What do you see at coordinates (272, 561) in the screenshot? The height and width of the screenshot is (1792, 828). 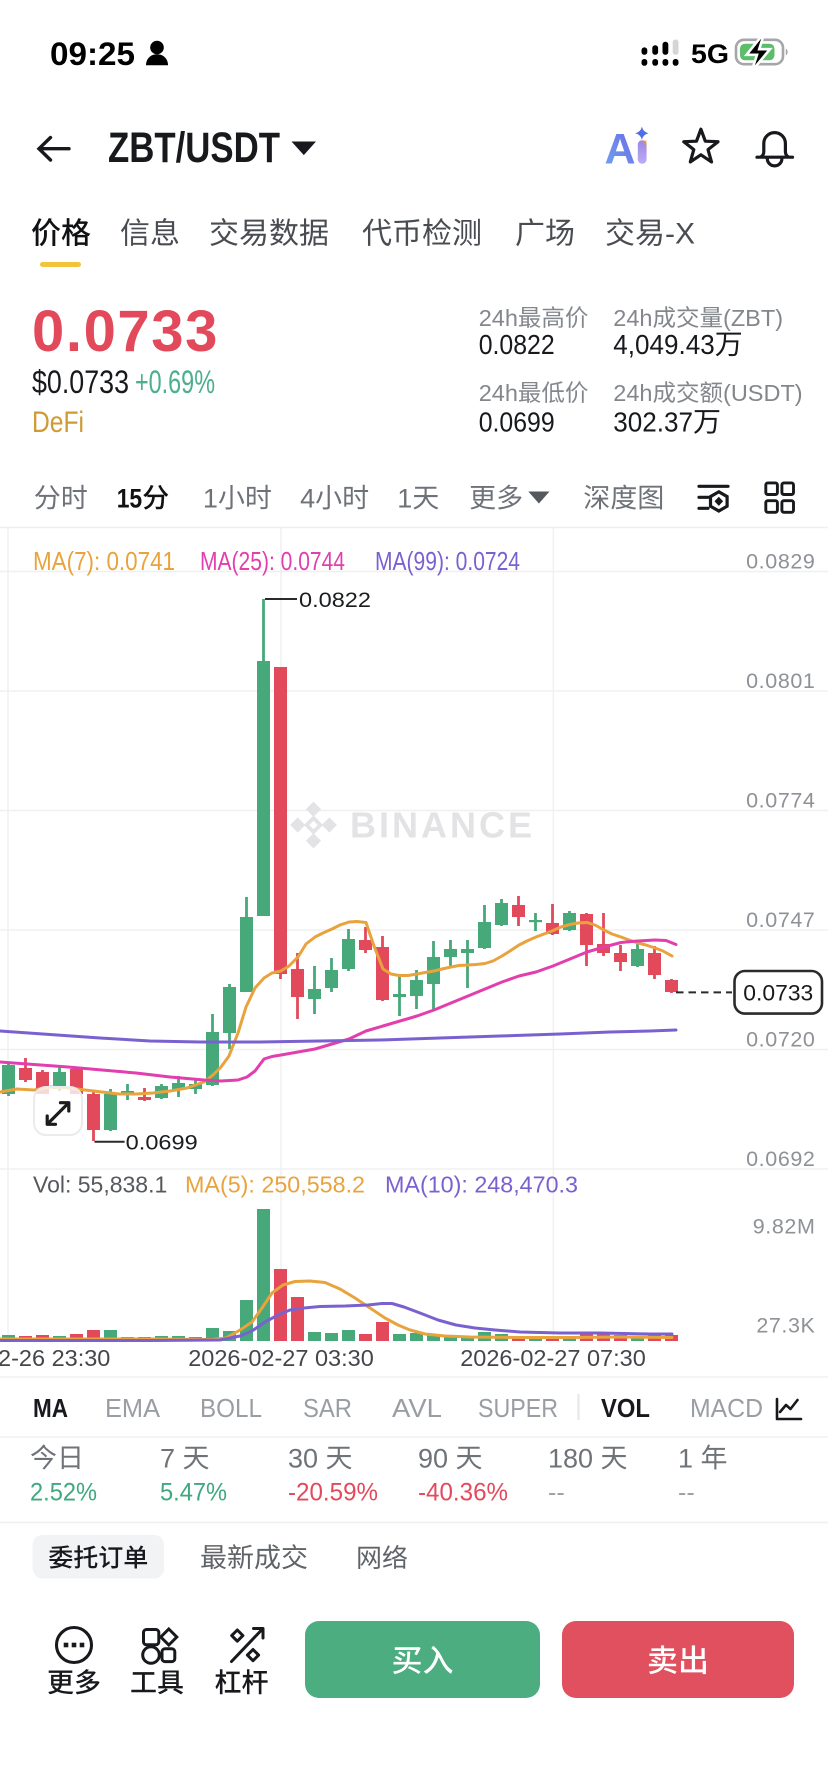 I see `svg-text: MA(25): 0.0744` at bounding box center [272, 561].